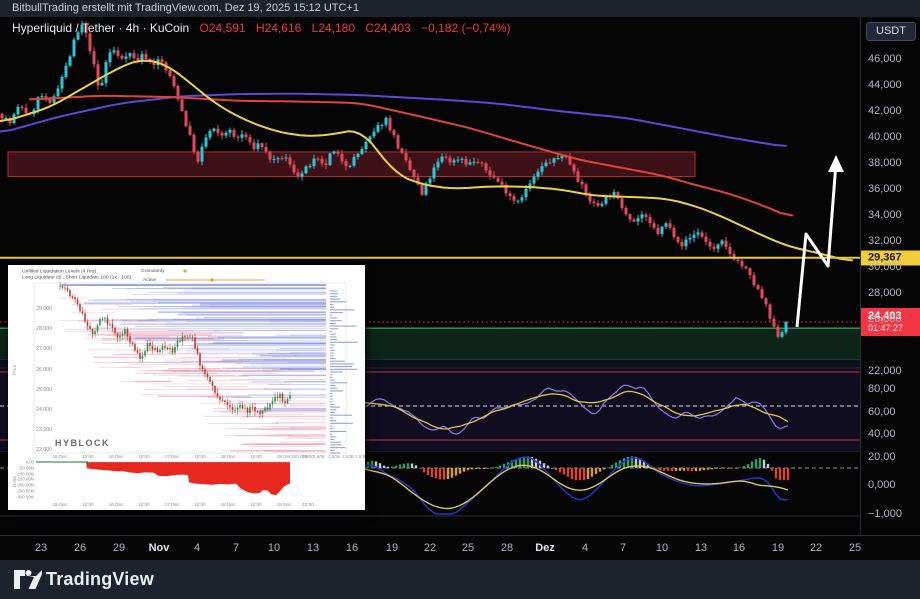 The height and width of the screenshot is (599, 920). Describe the element at coordinates (885, 267) in the screenshot. I see `price-axis-label: 30,000` at that location.